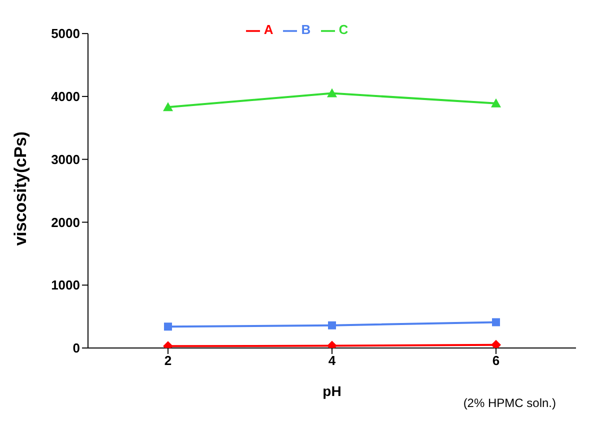 The width and height of the screenshot is (594, 425). Describe the element at coordinates (168, 360) in the screenshot. I see `x-tick-label: 2` at that location.